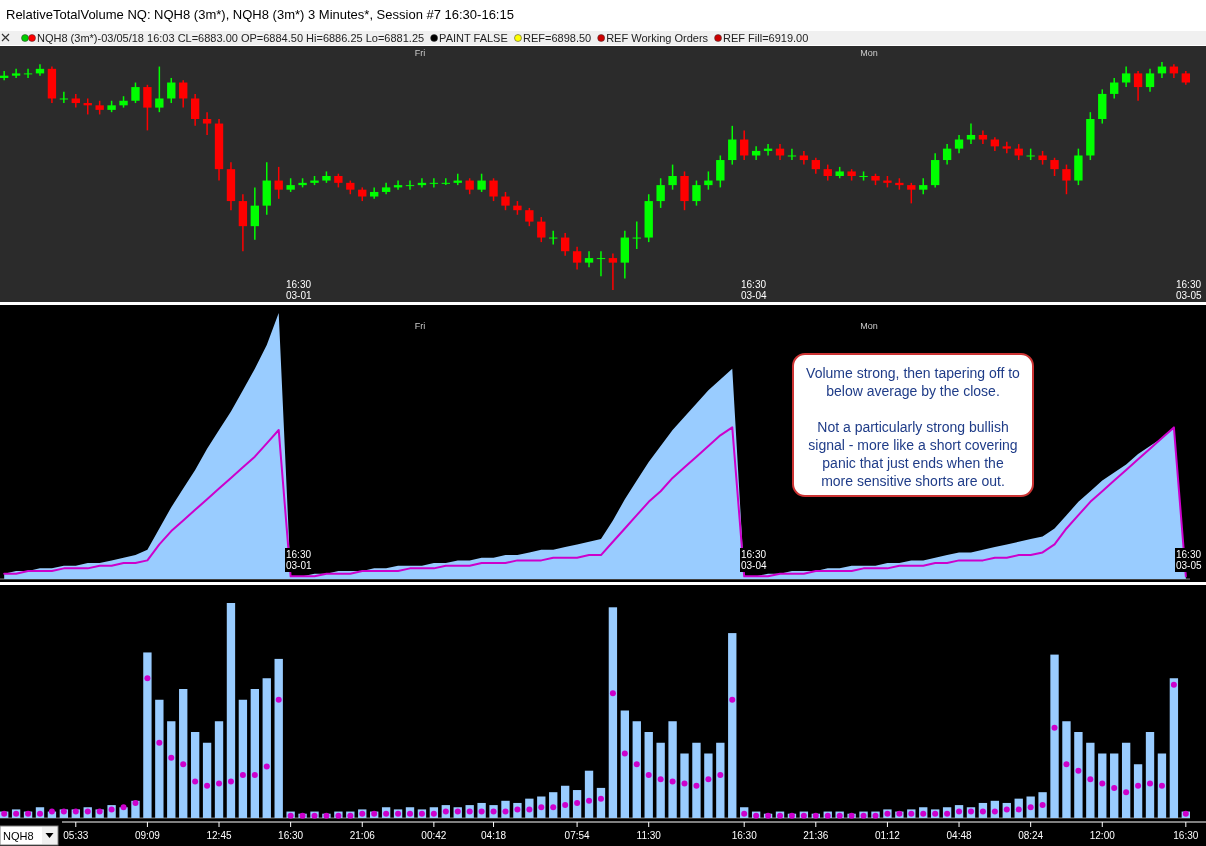  I want to click on x-tick-label: 12:45, so click(219, 835).